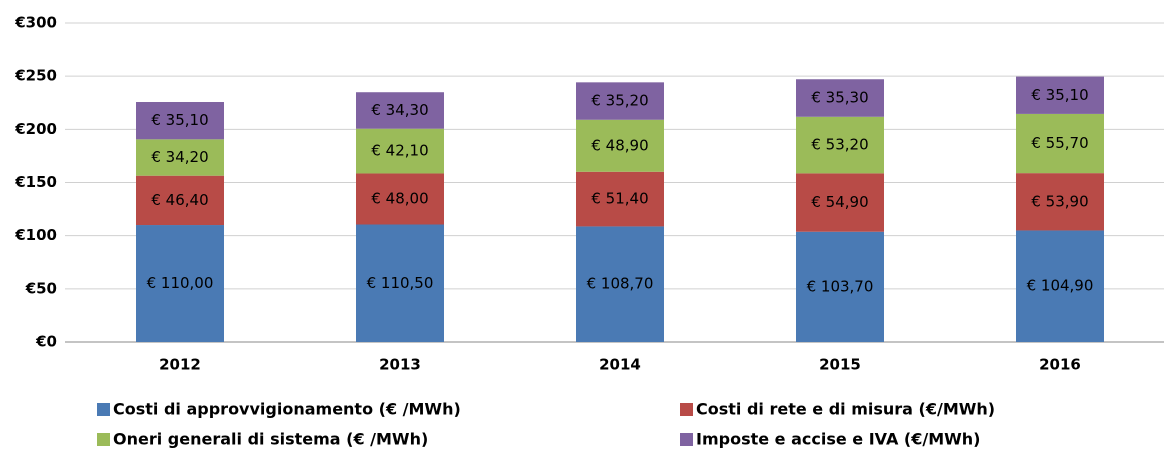 The width and height of the screenshot is (1171, 456). What do you see at coordinates (41, 288) in the screenshot?
I see `y-tick-label: €50` at bounding box center [41, 288].